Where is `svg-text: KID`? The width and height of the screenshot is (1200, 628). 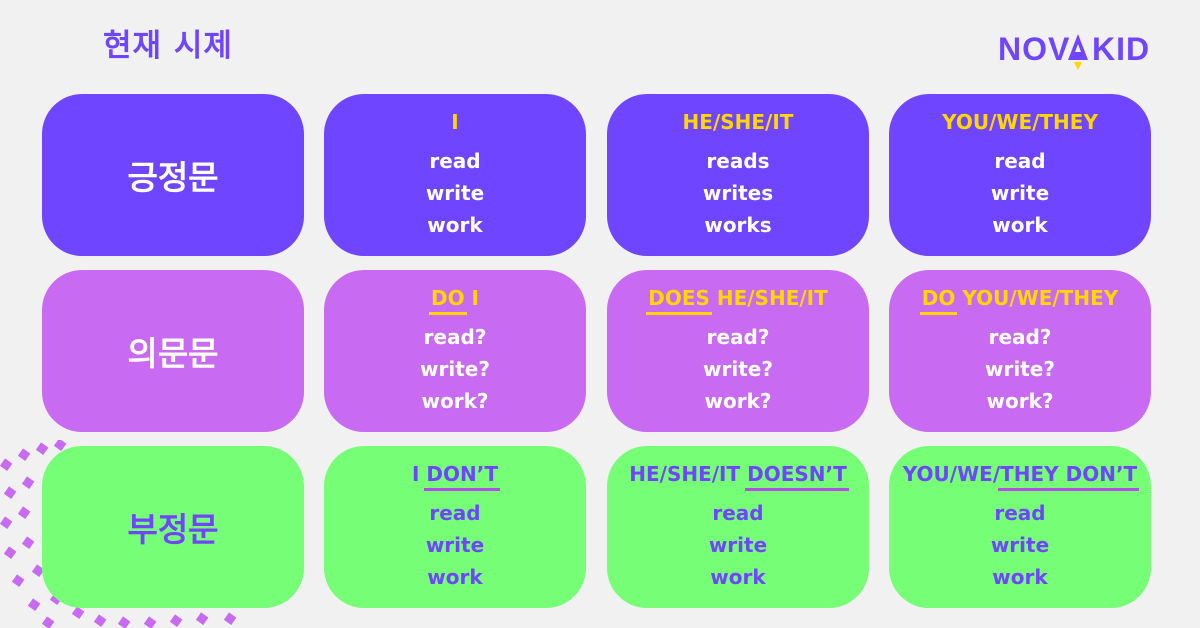 svg-text: KID is located at coordinates (1121, 49).